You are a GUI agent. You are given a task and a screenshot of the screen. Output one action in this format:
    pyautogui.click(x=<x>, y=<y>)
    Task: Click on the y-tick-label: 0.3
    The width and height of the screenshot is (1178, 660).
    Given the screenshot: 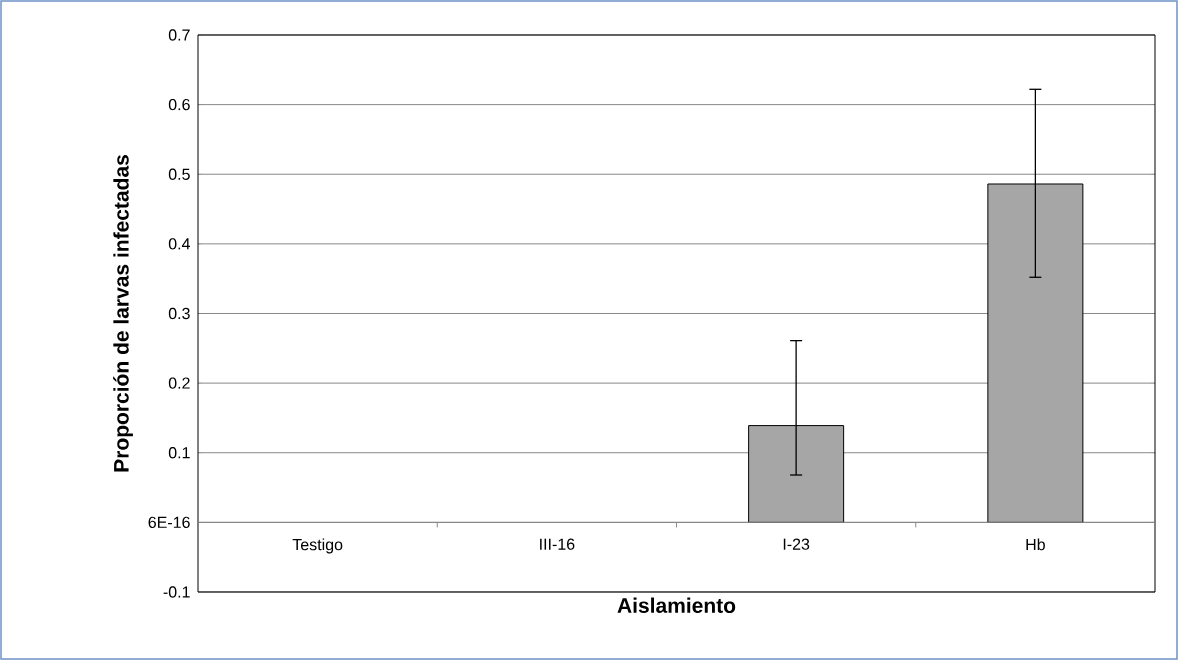 What is the action you would take?
    pyautogui.click(x=179, y=313)
    